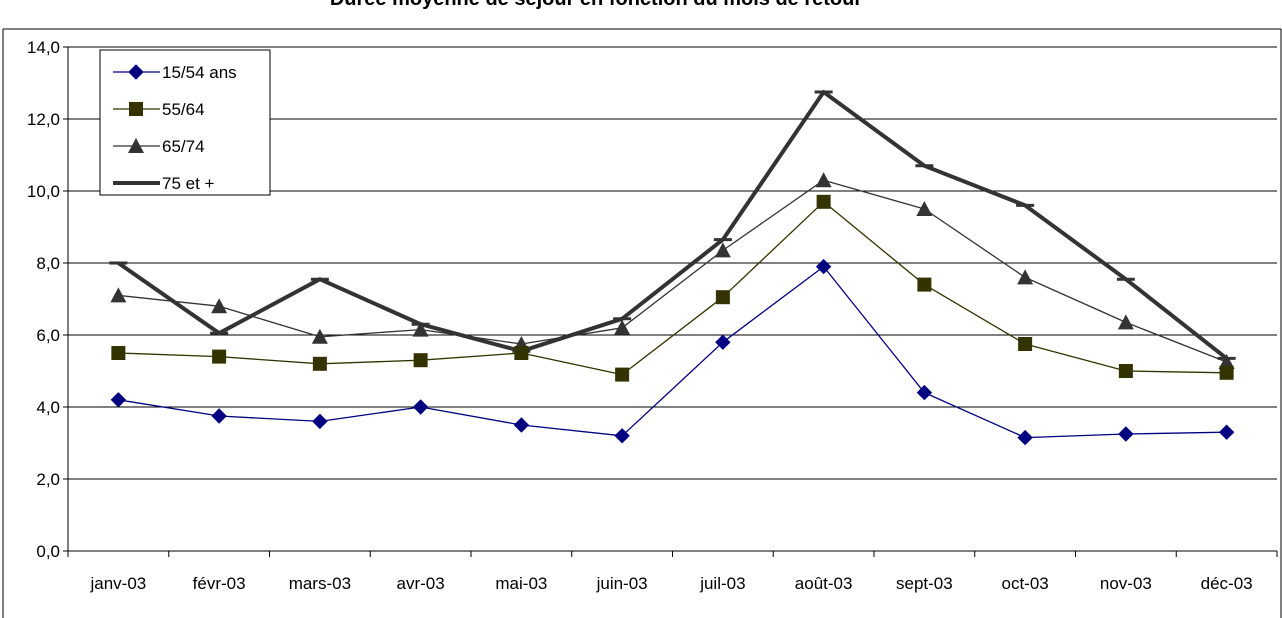  I want to click on legend-item: 75 et +, so click(164, 183).